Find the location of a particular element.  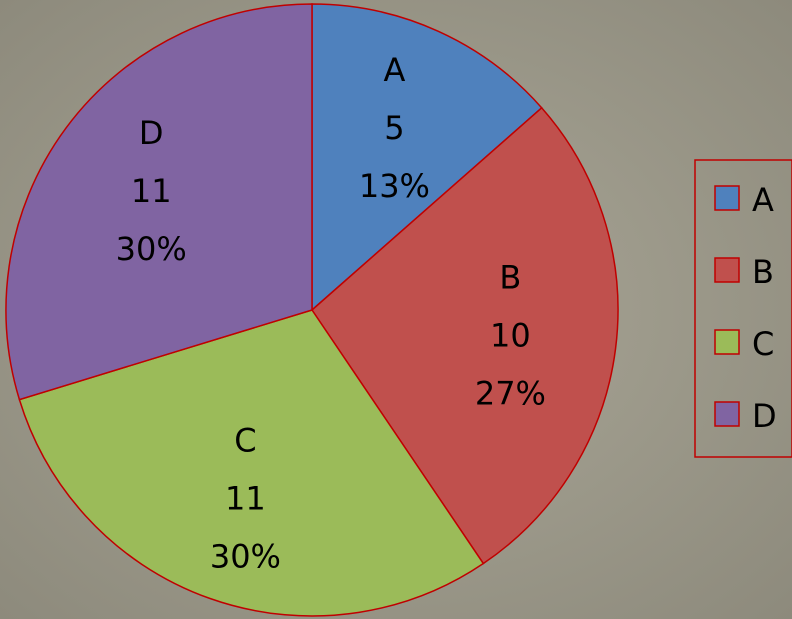

slice-value-label-b: 10 is located at coordinates (510, 335).